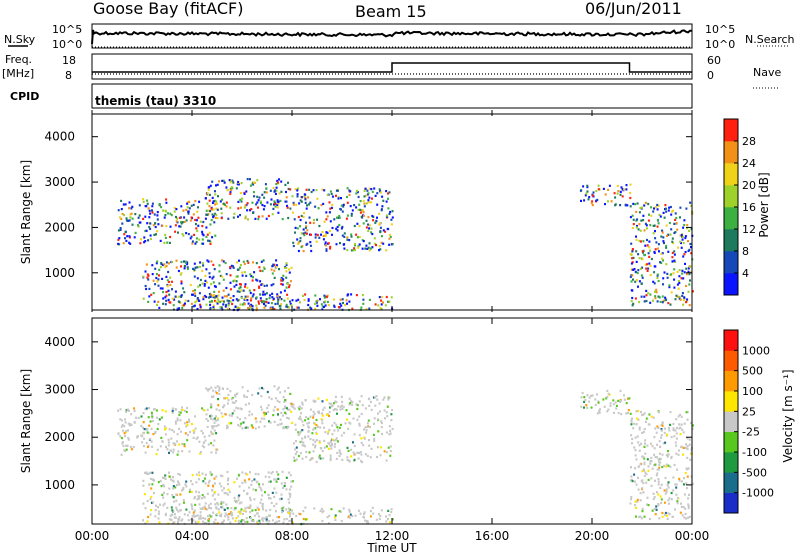 Image resolution: width=800 pixels, height=554 pixels. Describe the element at coordinates (749, 185) in the screenshot. I see `colorbar-tick-label: 20` at that location.